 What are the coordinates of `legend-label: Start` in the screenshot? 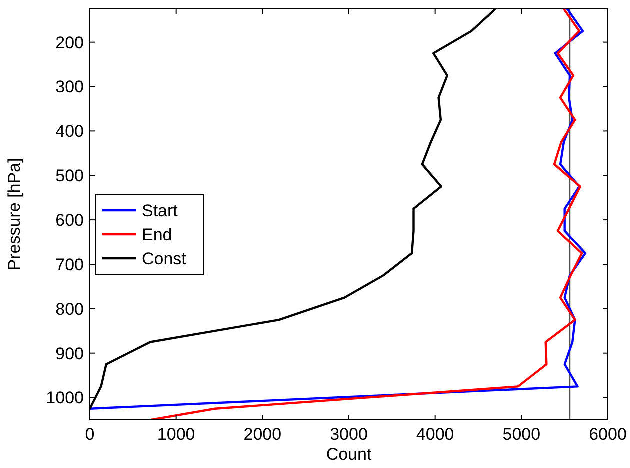 It's located at (160, 210).